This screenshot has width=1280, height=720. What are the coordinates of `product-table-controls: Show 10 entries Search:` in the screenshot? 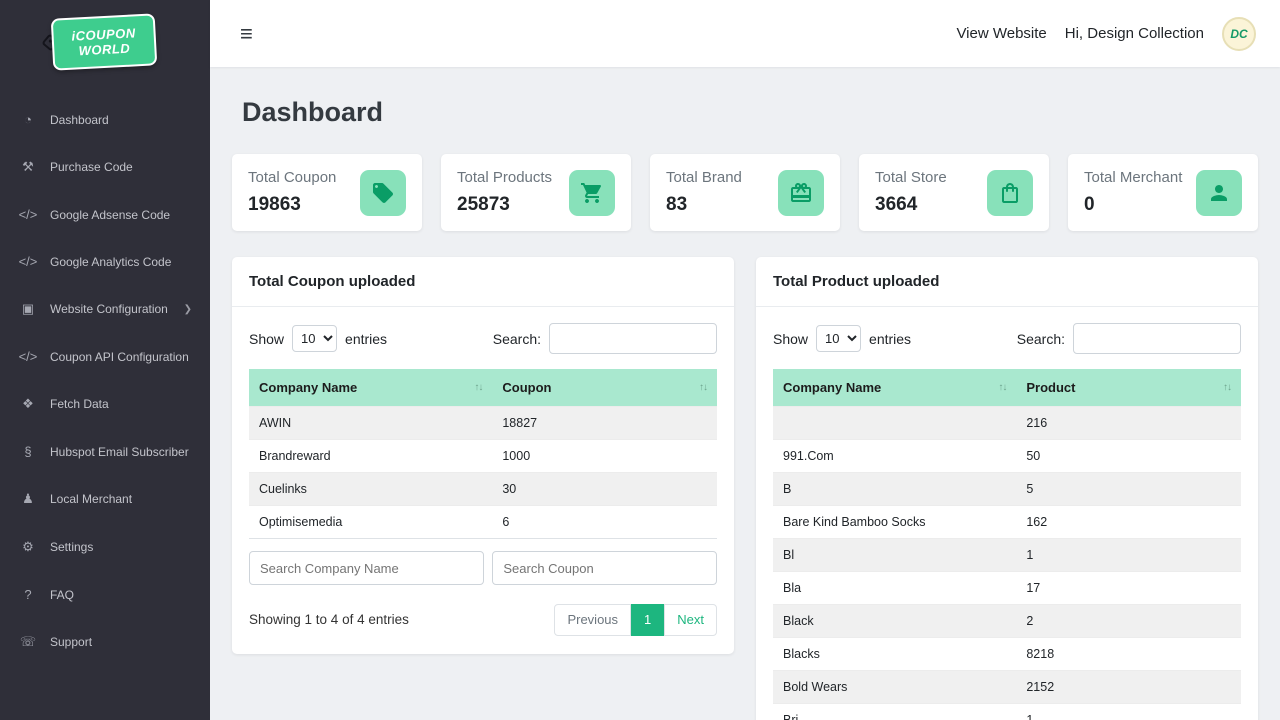 It's located at (1007, 338).